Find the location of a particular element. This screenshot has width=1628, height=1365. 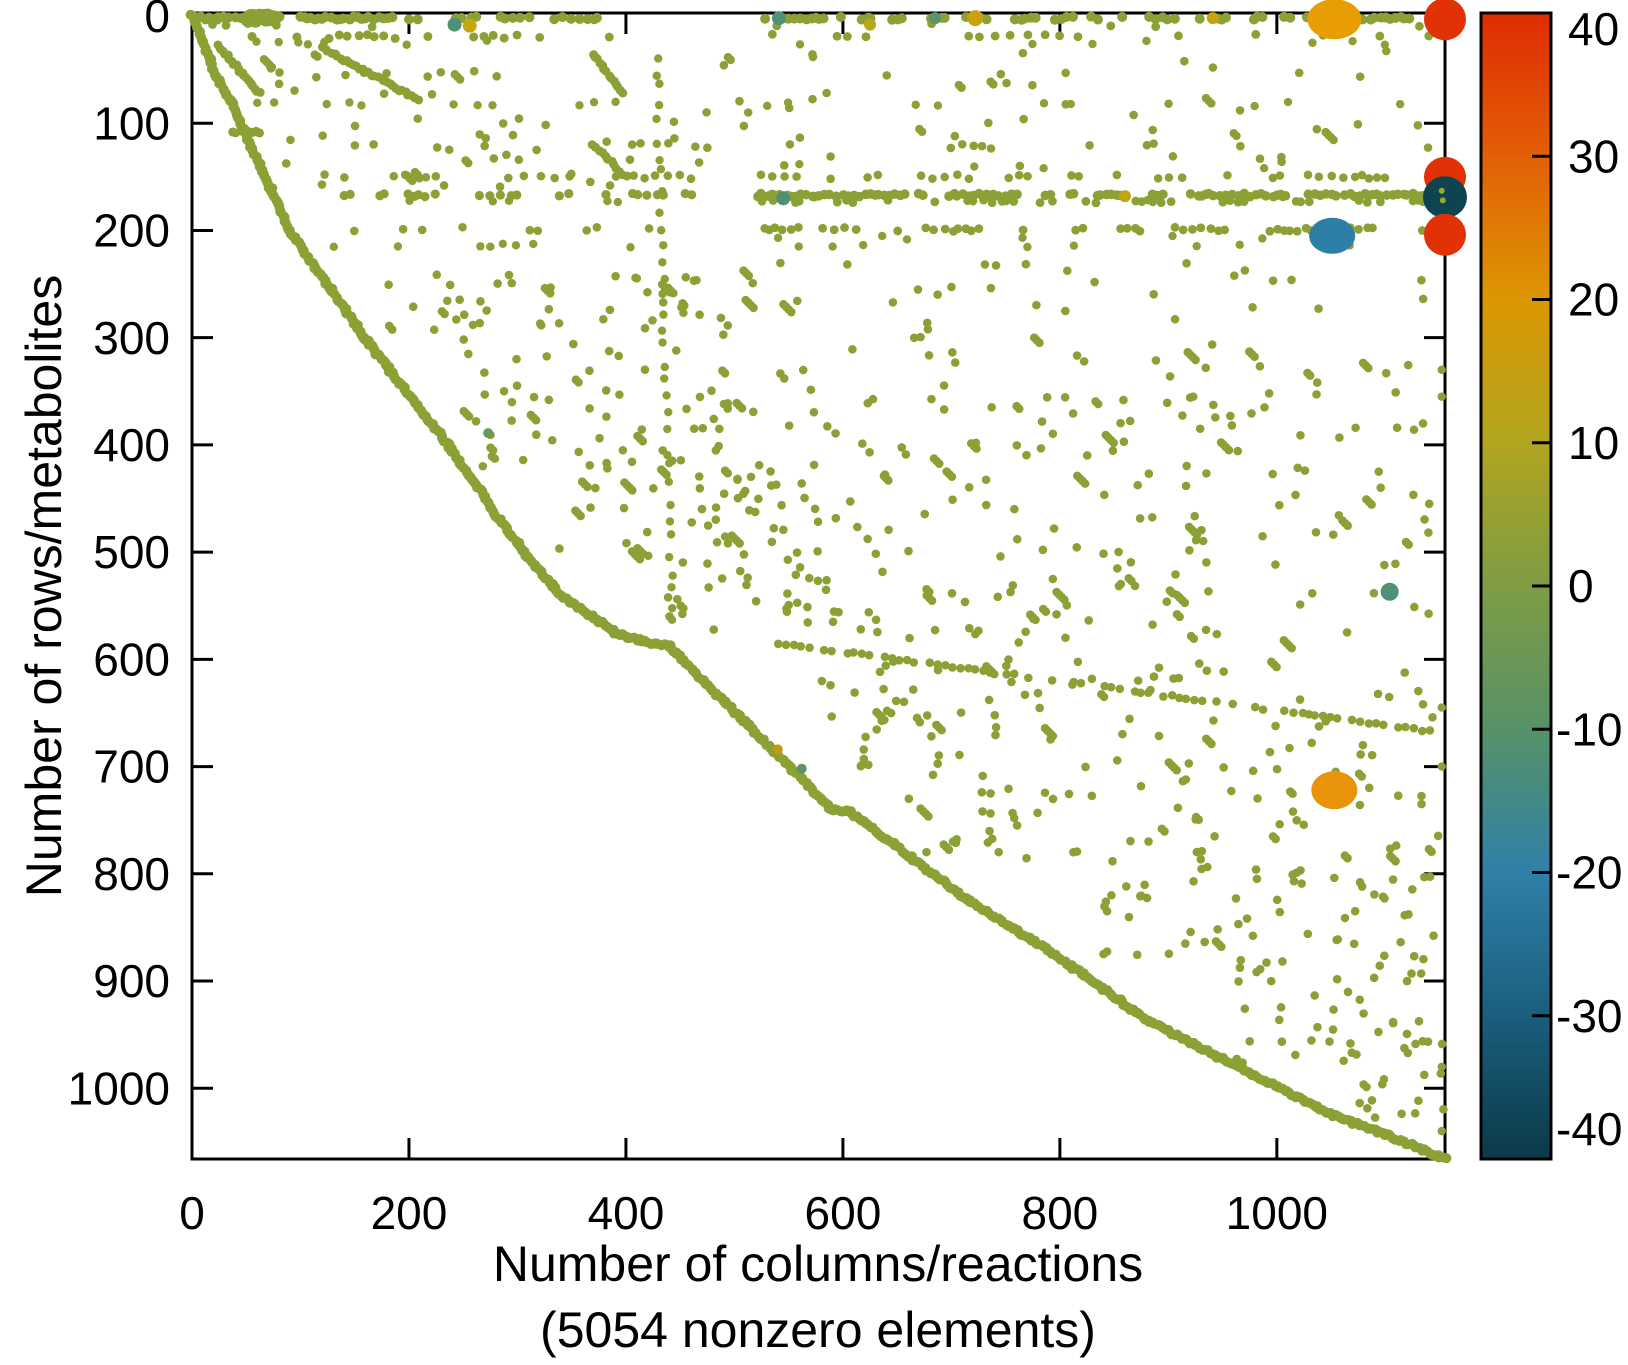

y-axis-title: Number of rows/metabolites is located at coordinates (44, 586).